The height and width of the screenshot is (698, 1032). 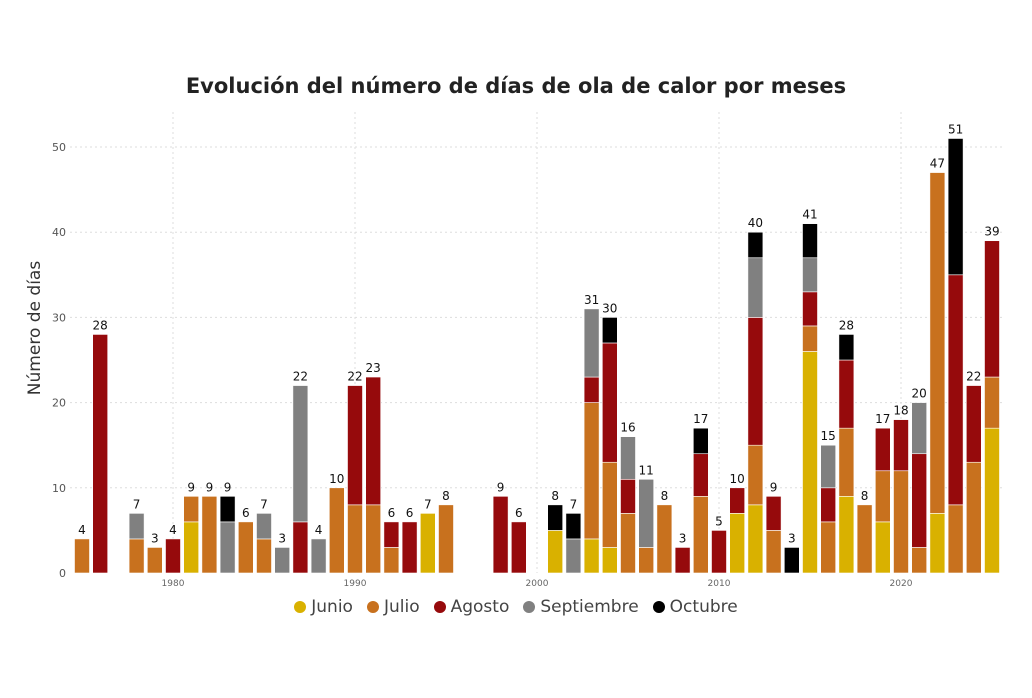 What do you see at coordinates (937, 543) in the screenshot?
I see `bar-segment-junio-2022` at bounding box center [937, 543].